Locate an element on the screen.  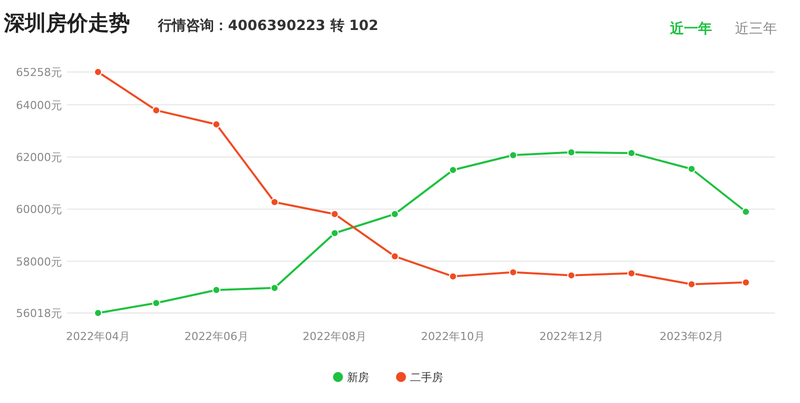
x-tick-label: 2022年06月 is located at coordinates (216, 336).